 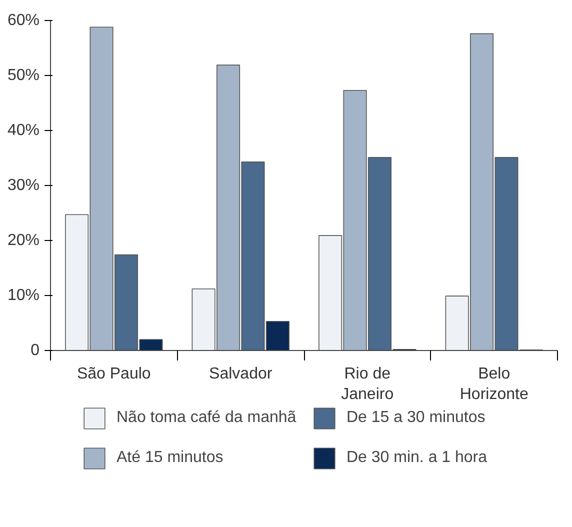 I want to click on legend-label: Não toma café da manhã, so click(x=206, y=418).